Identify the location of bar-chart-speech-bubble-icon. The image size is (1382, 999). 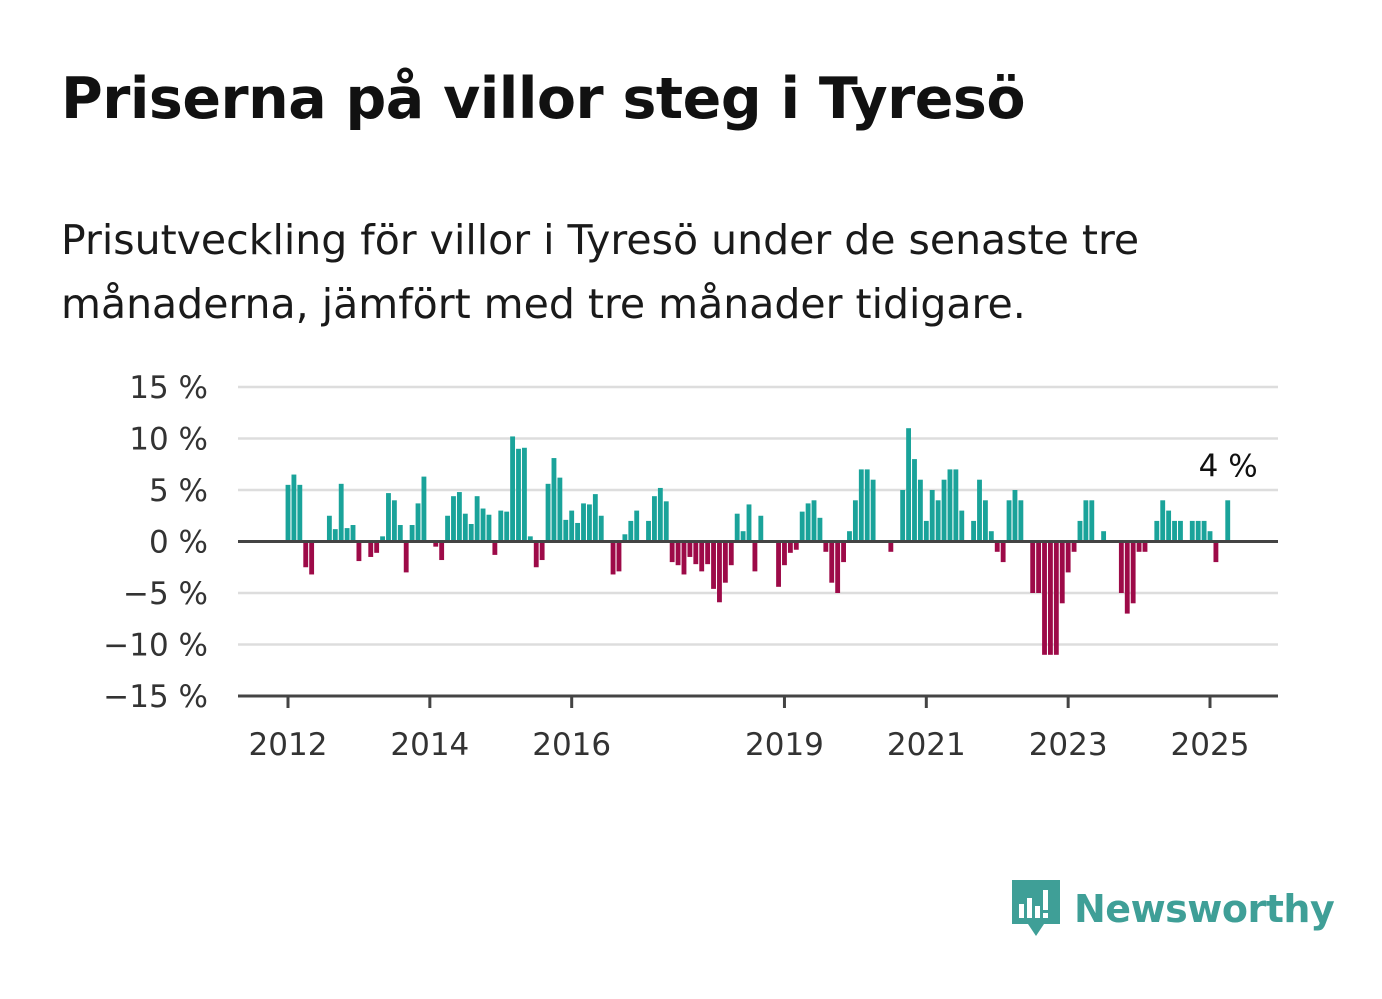
(1036, 908).